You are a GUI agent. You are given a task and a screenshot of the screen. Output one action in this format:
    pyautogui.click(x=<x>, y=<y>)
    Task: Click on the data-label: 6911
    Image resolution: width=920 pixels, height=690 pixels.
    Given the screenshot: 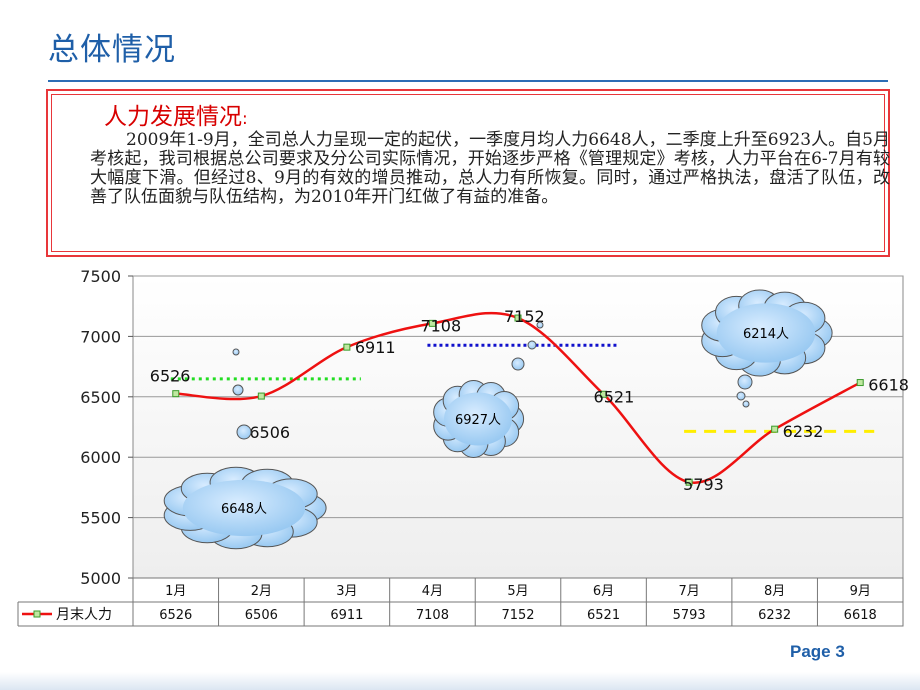 What is the action you would take?
    pyautogui.click(x=375, y=347)
    